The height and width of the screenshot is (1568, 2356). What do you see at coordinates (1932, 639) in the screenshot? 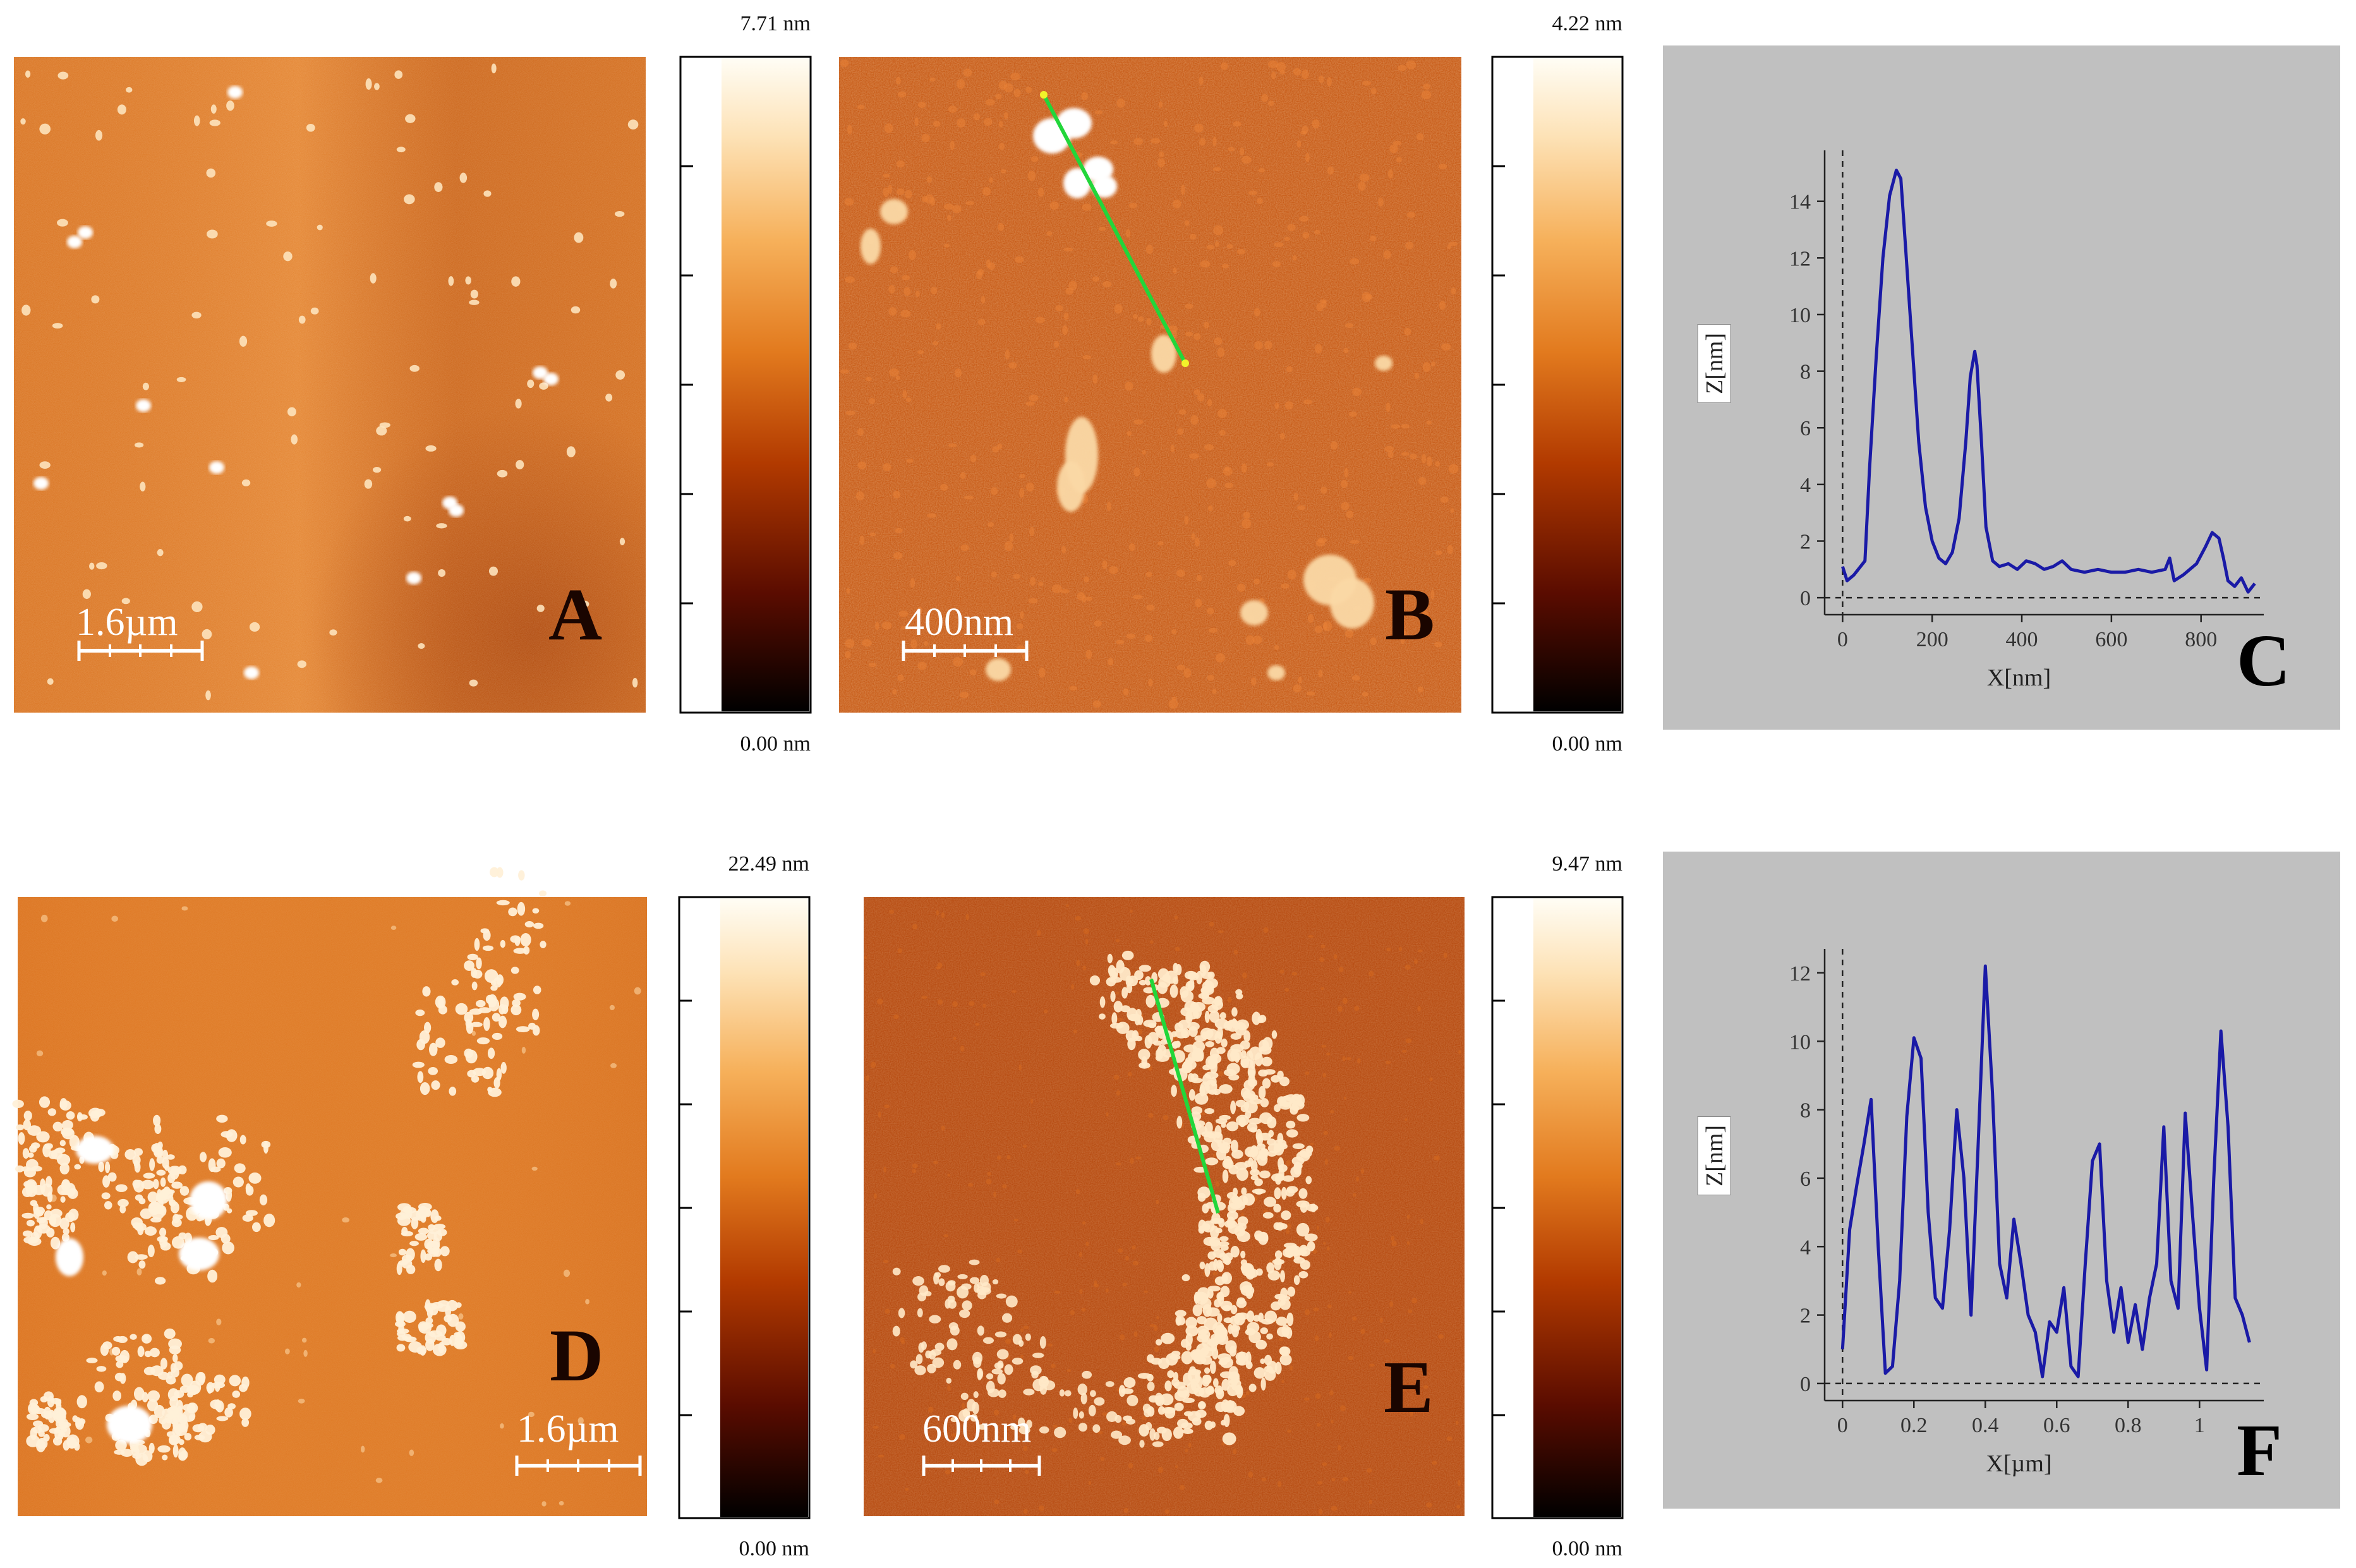
I see `x-tick-label: 200` at bounding box center [1932, 639].